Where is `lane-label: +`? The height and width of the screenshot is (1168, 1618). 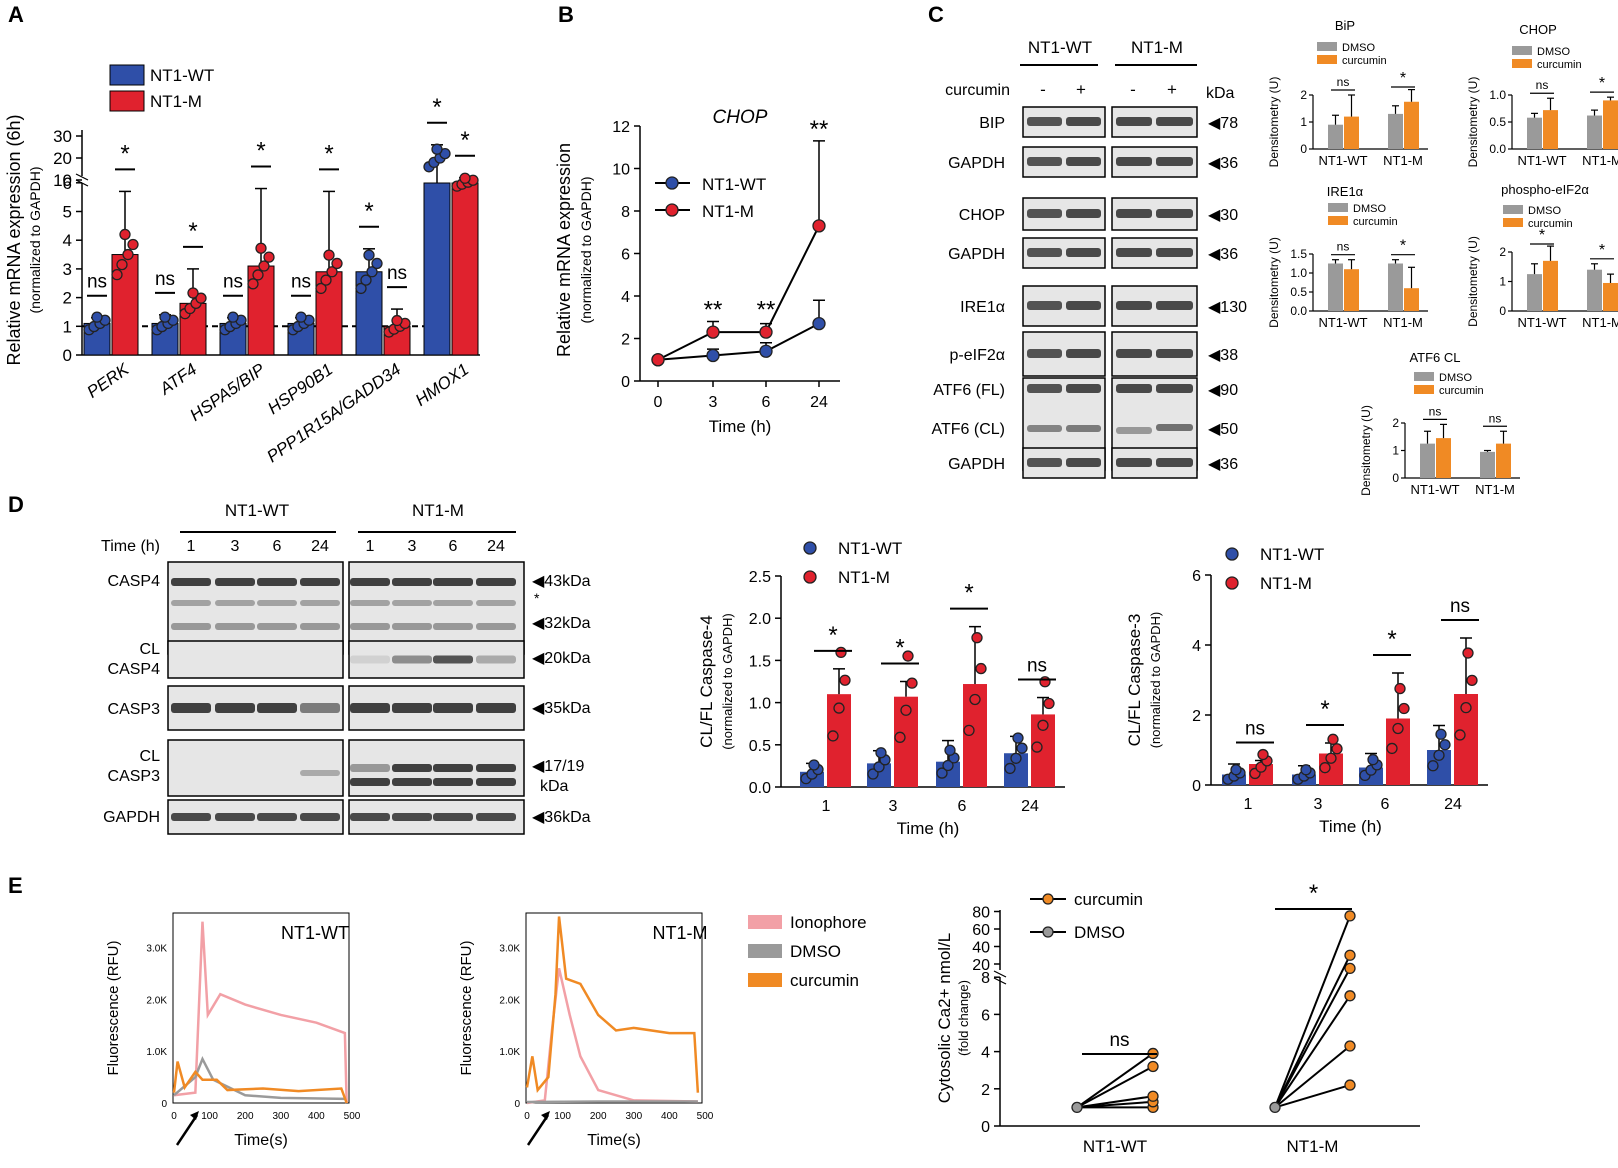 lane-label: + is located at coordinates (1172, 89).